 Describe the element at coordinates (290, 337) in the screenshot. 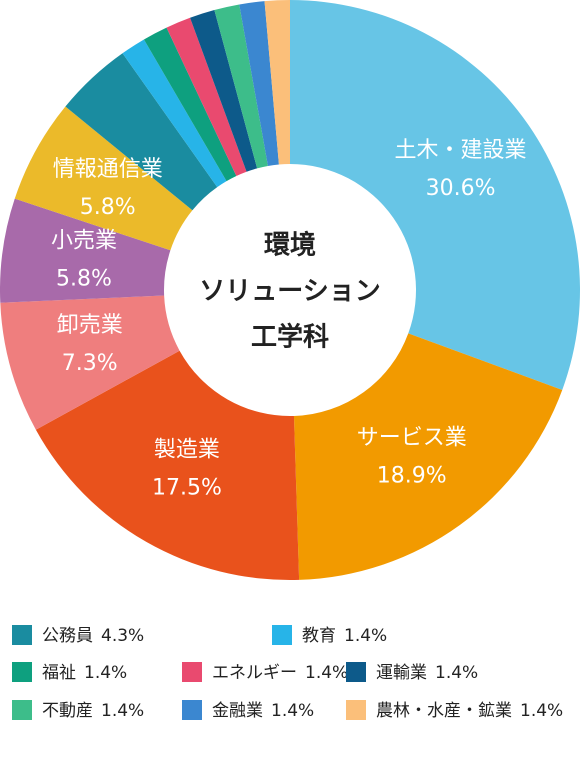

I see `center-title: 工学科` at that location.